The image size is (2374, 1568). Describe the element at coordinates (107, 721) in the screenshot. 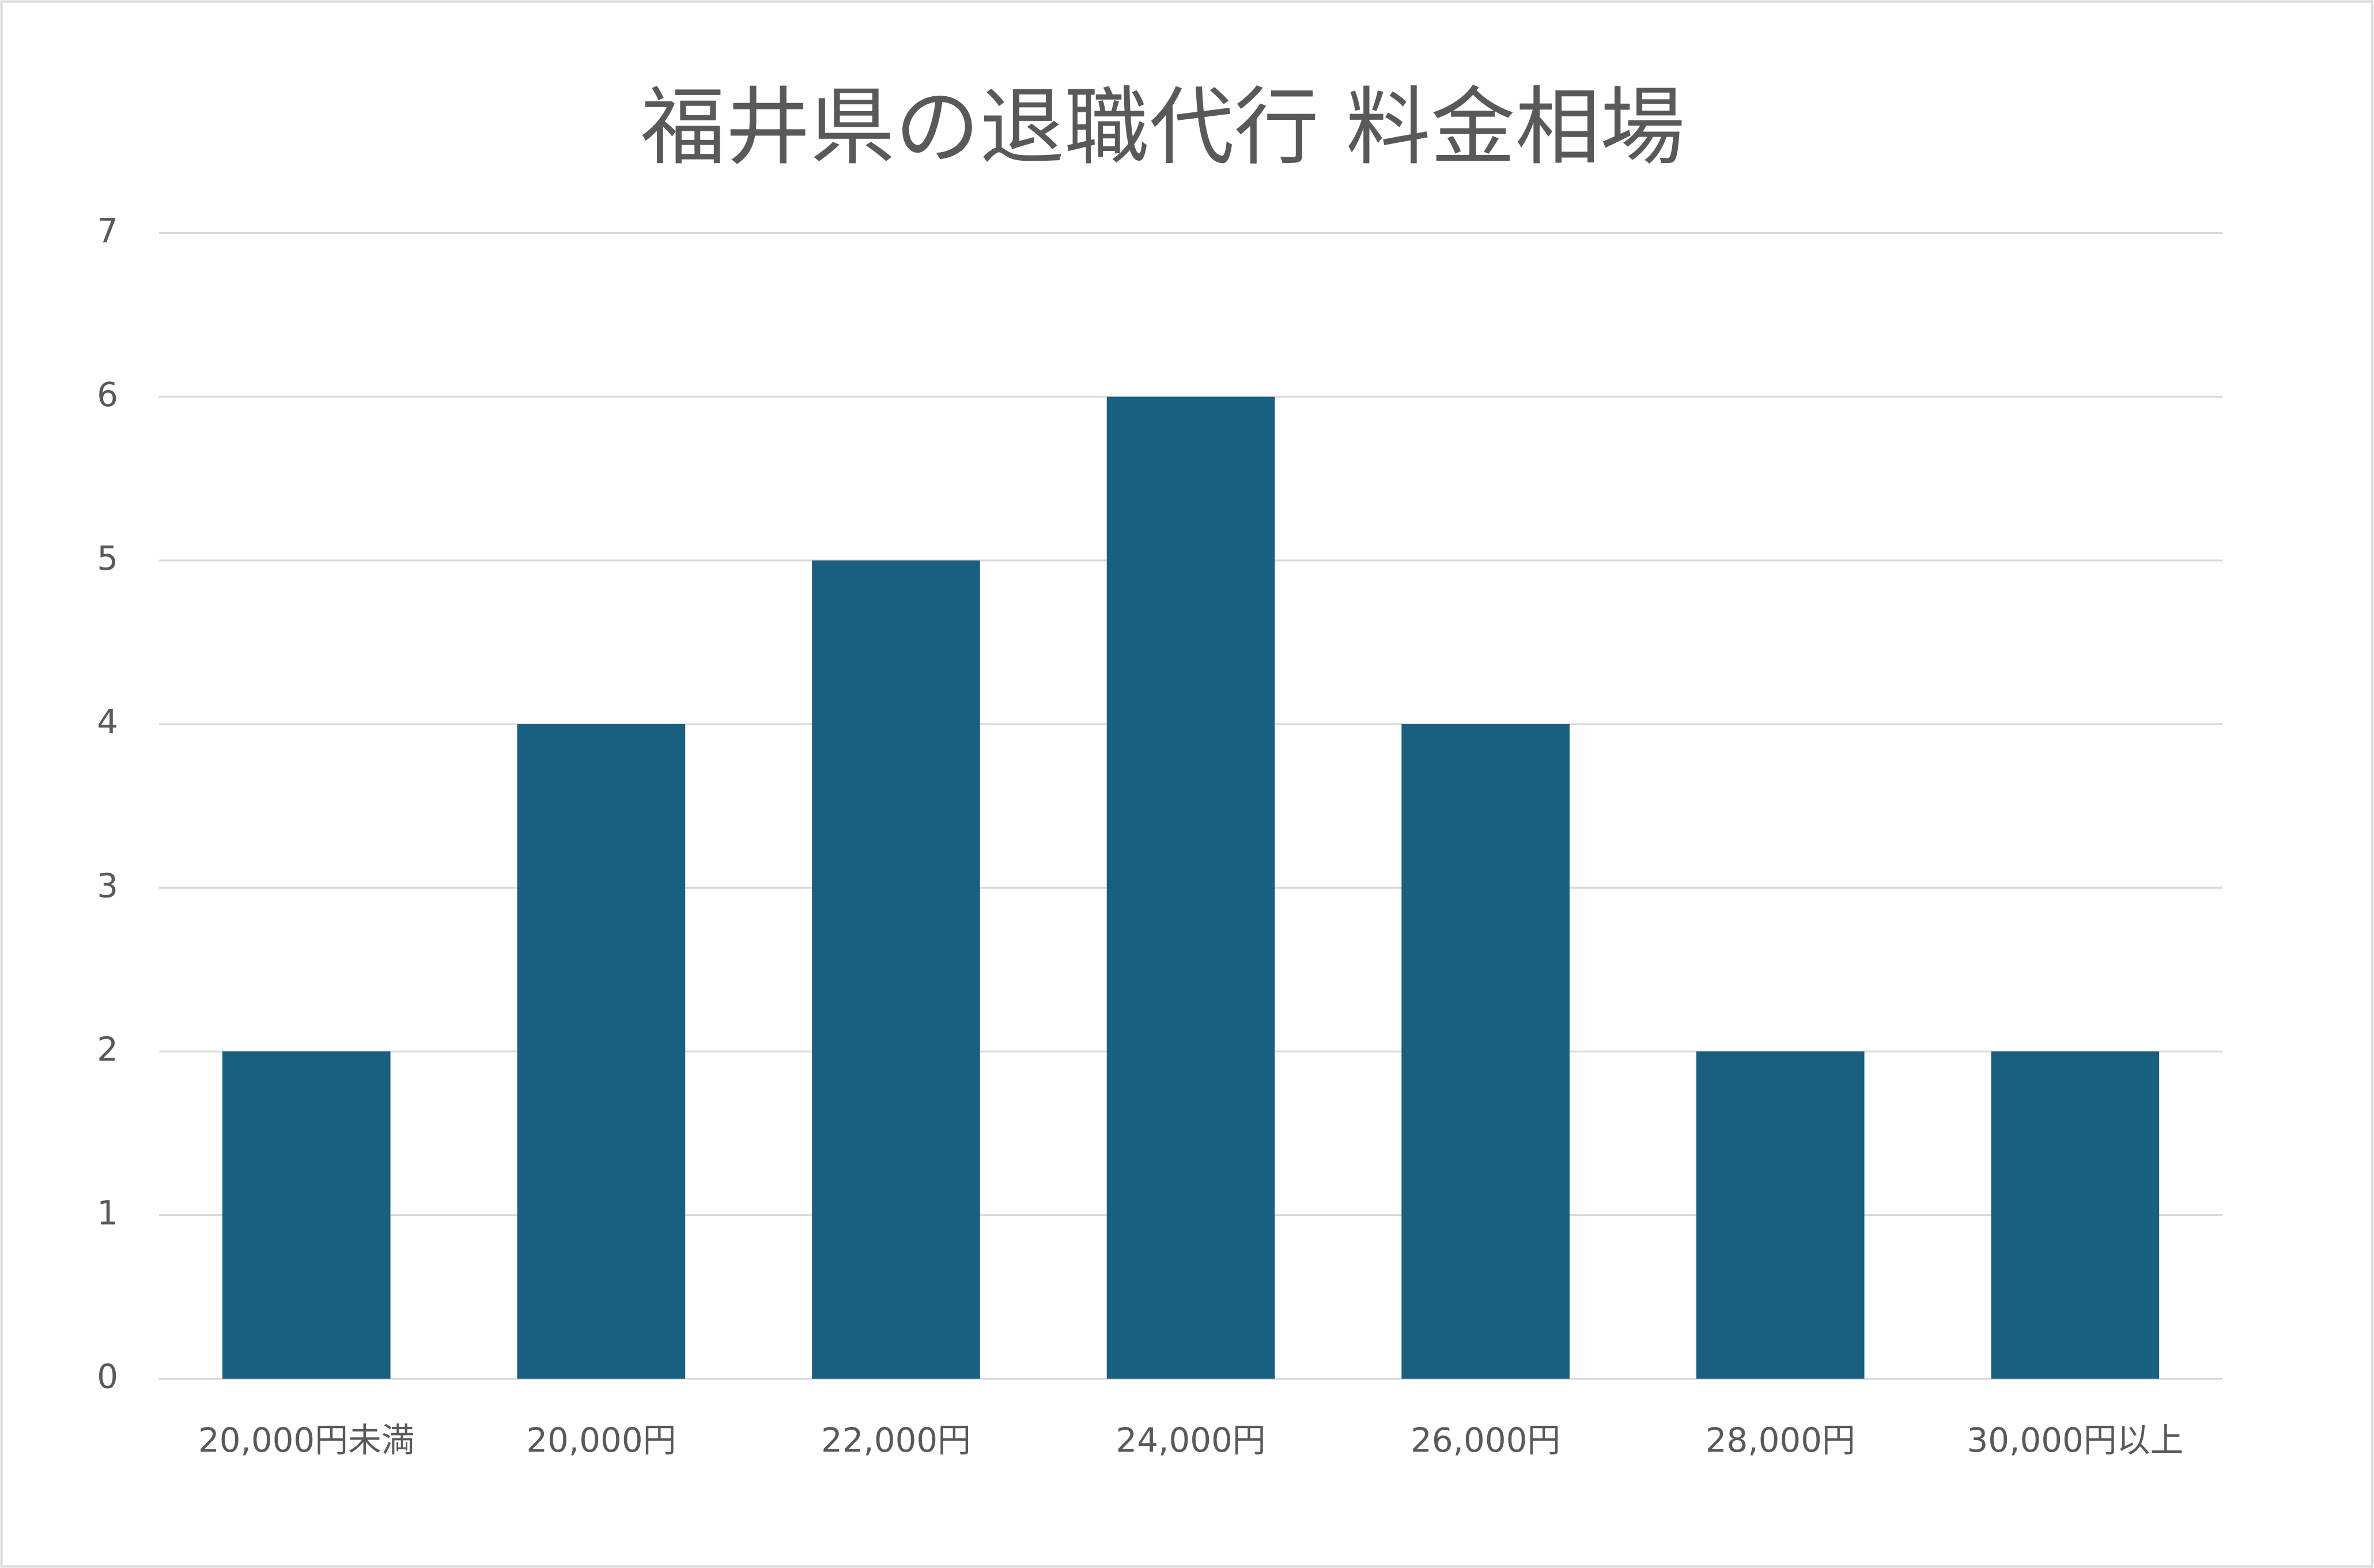

I see `y-tick-label: 4` at that location.